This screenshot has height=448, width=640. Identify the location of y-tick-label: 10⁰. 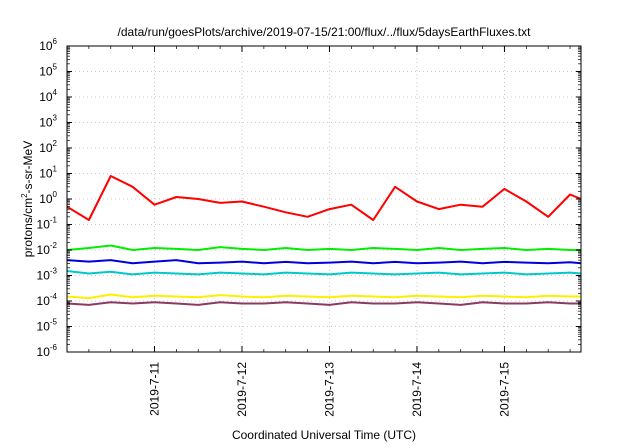
(48, 198).